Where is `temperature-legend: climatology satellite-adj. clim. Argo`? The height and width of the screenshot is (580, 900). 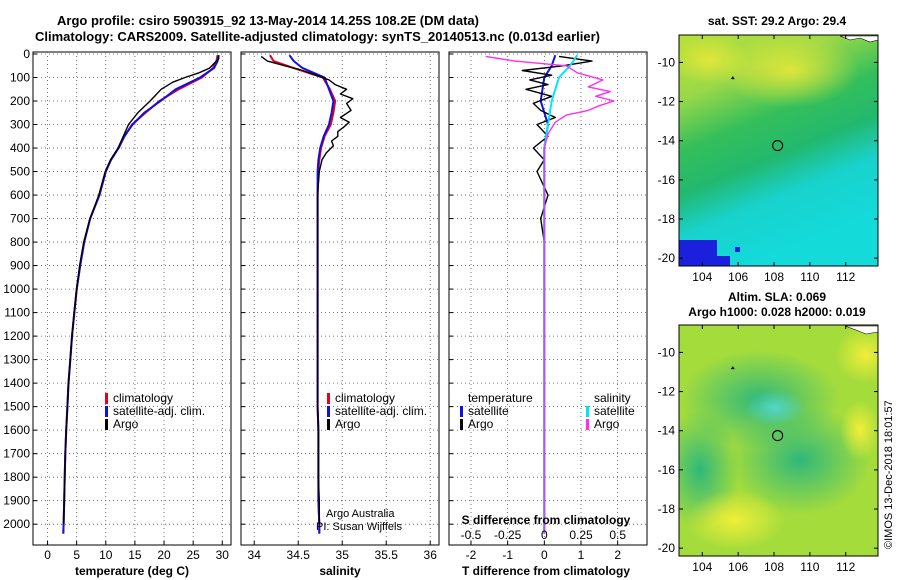 temperature-legend: climatology satellite-adj. clim. Argo is located at coordinates (155, 411).